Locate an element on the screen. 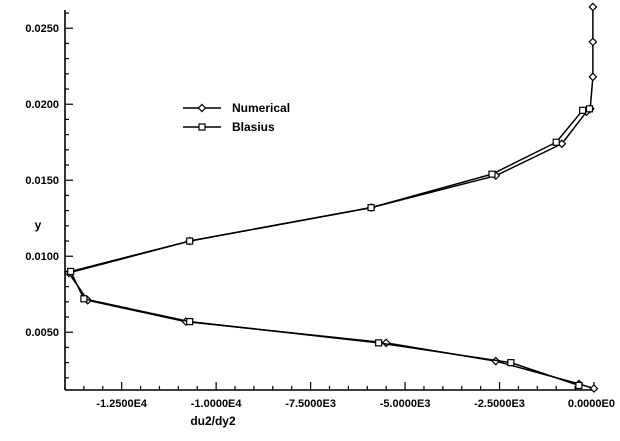  legend-label-blasius: Blasius is located at coordinates (253, 127).